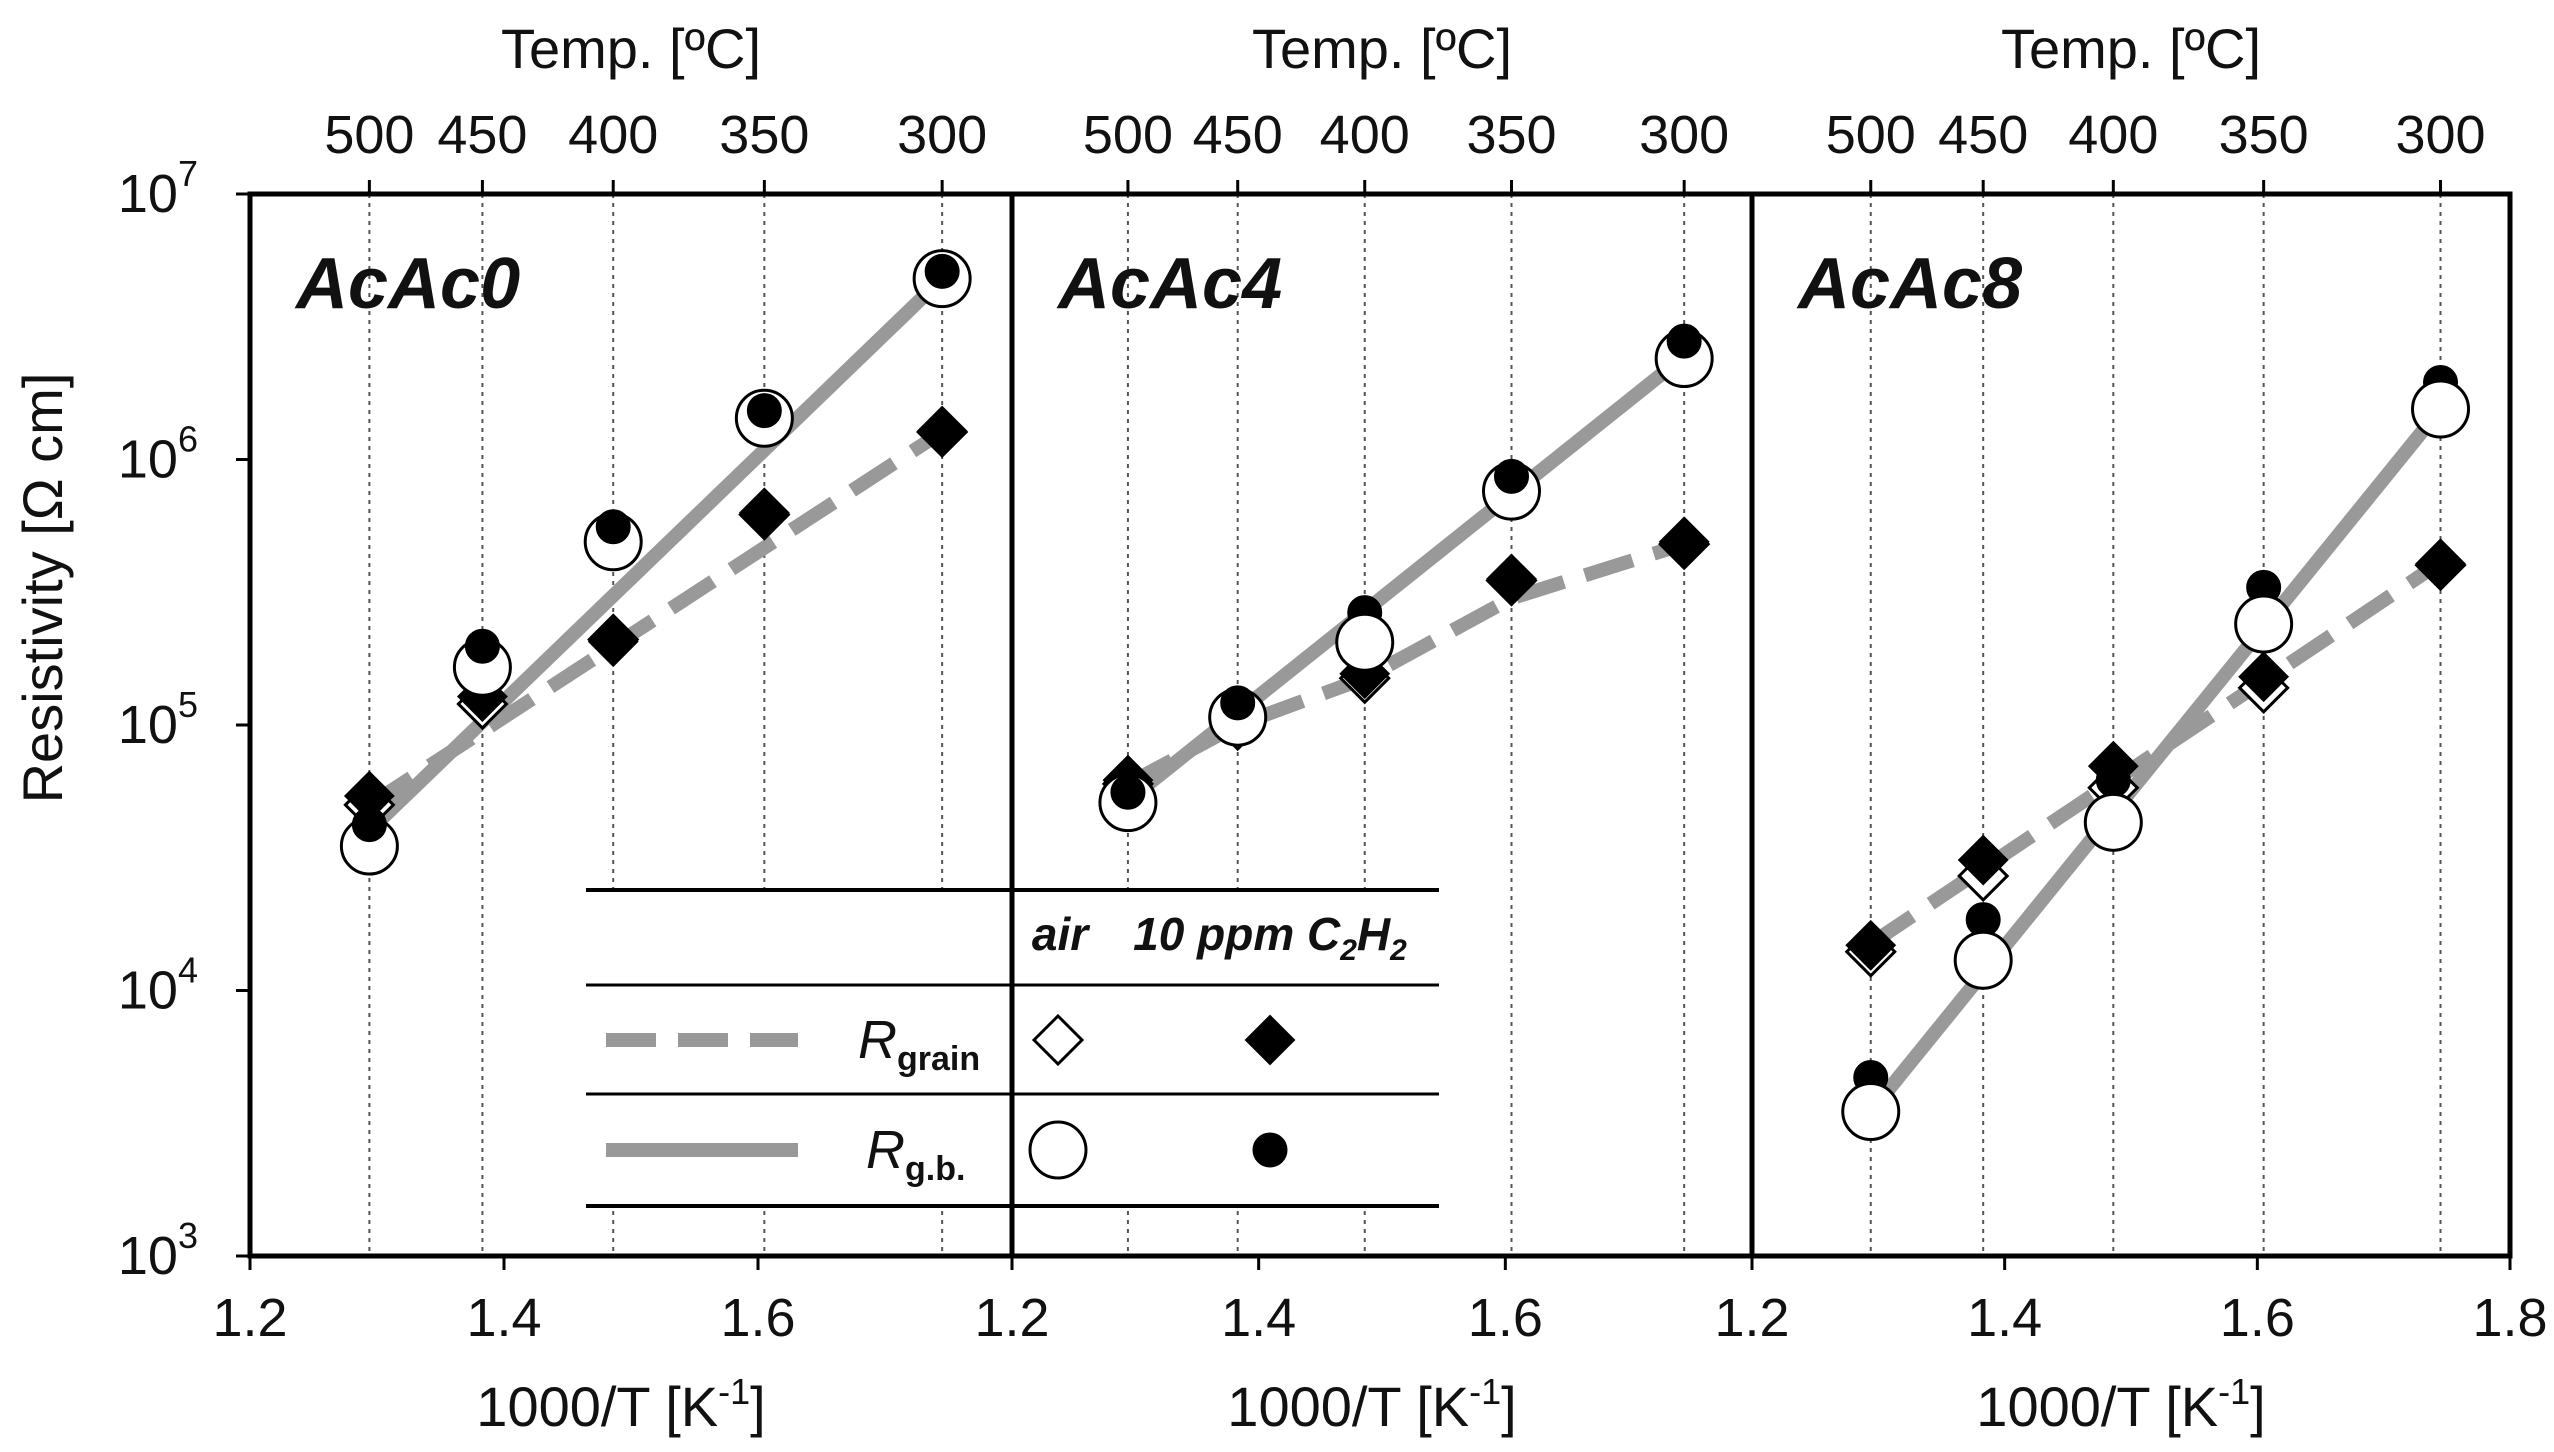 This screenshot has height=1452, width=2554. What do you see at coordinates (938, 1059) in the screenshot?
I see `legend-label-grain-subscript: grain` at bounding box center [938, 1059].